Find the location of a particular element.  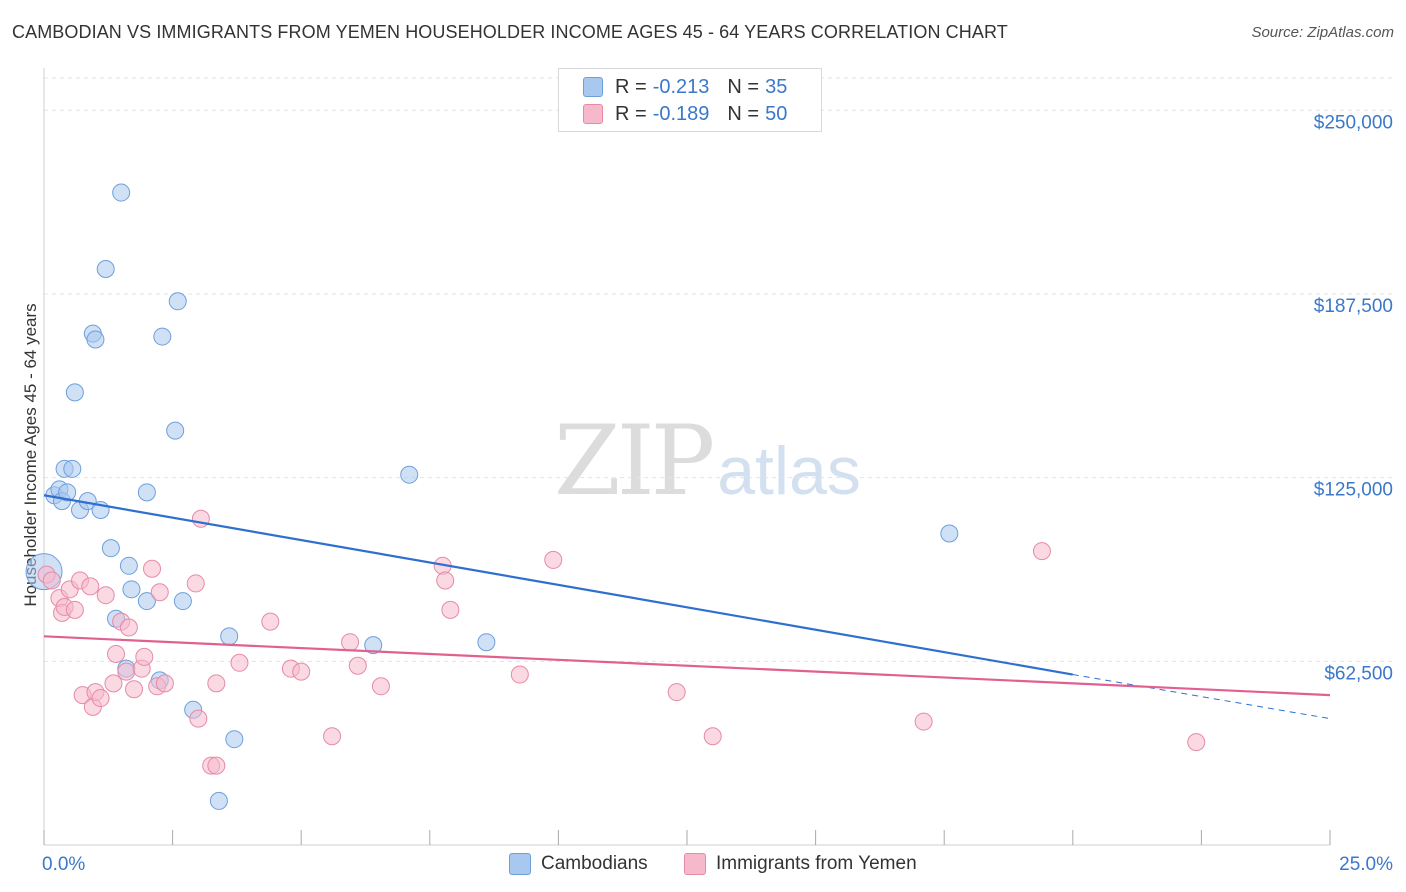

legend-row-cambodians: R = -0.213 N = 35 is located at coordinates (685, 87).